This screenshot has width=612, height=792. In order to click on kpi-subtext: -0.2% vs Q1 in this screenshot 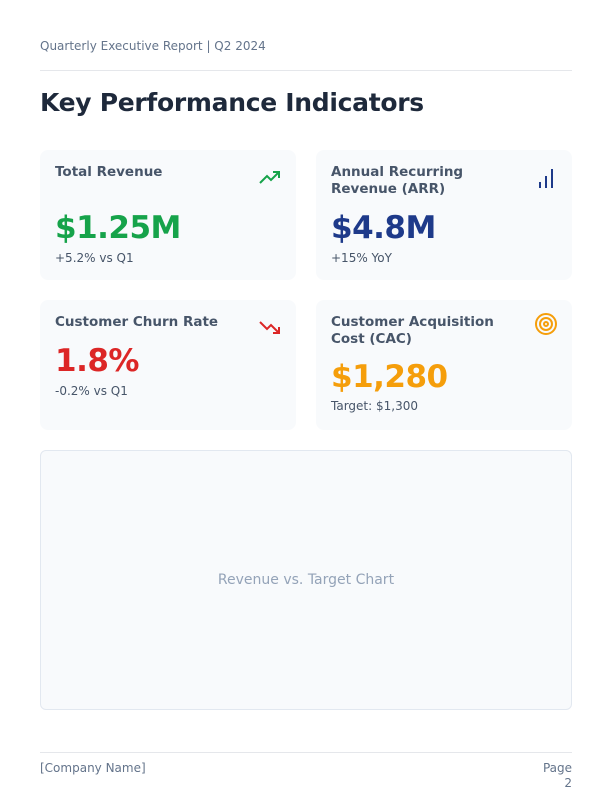, I will do `click(91, 391)`.